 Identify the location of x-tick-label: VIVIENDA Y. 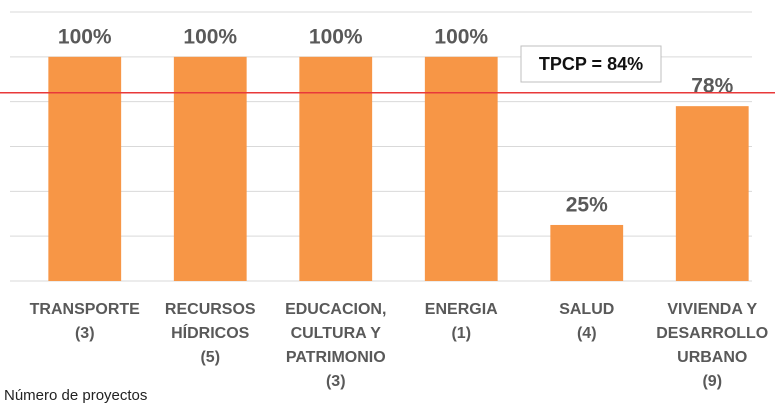
(712, 309).